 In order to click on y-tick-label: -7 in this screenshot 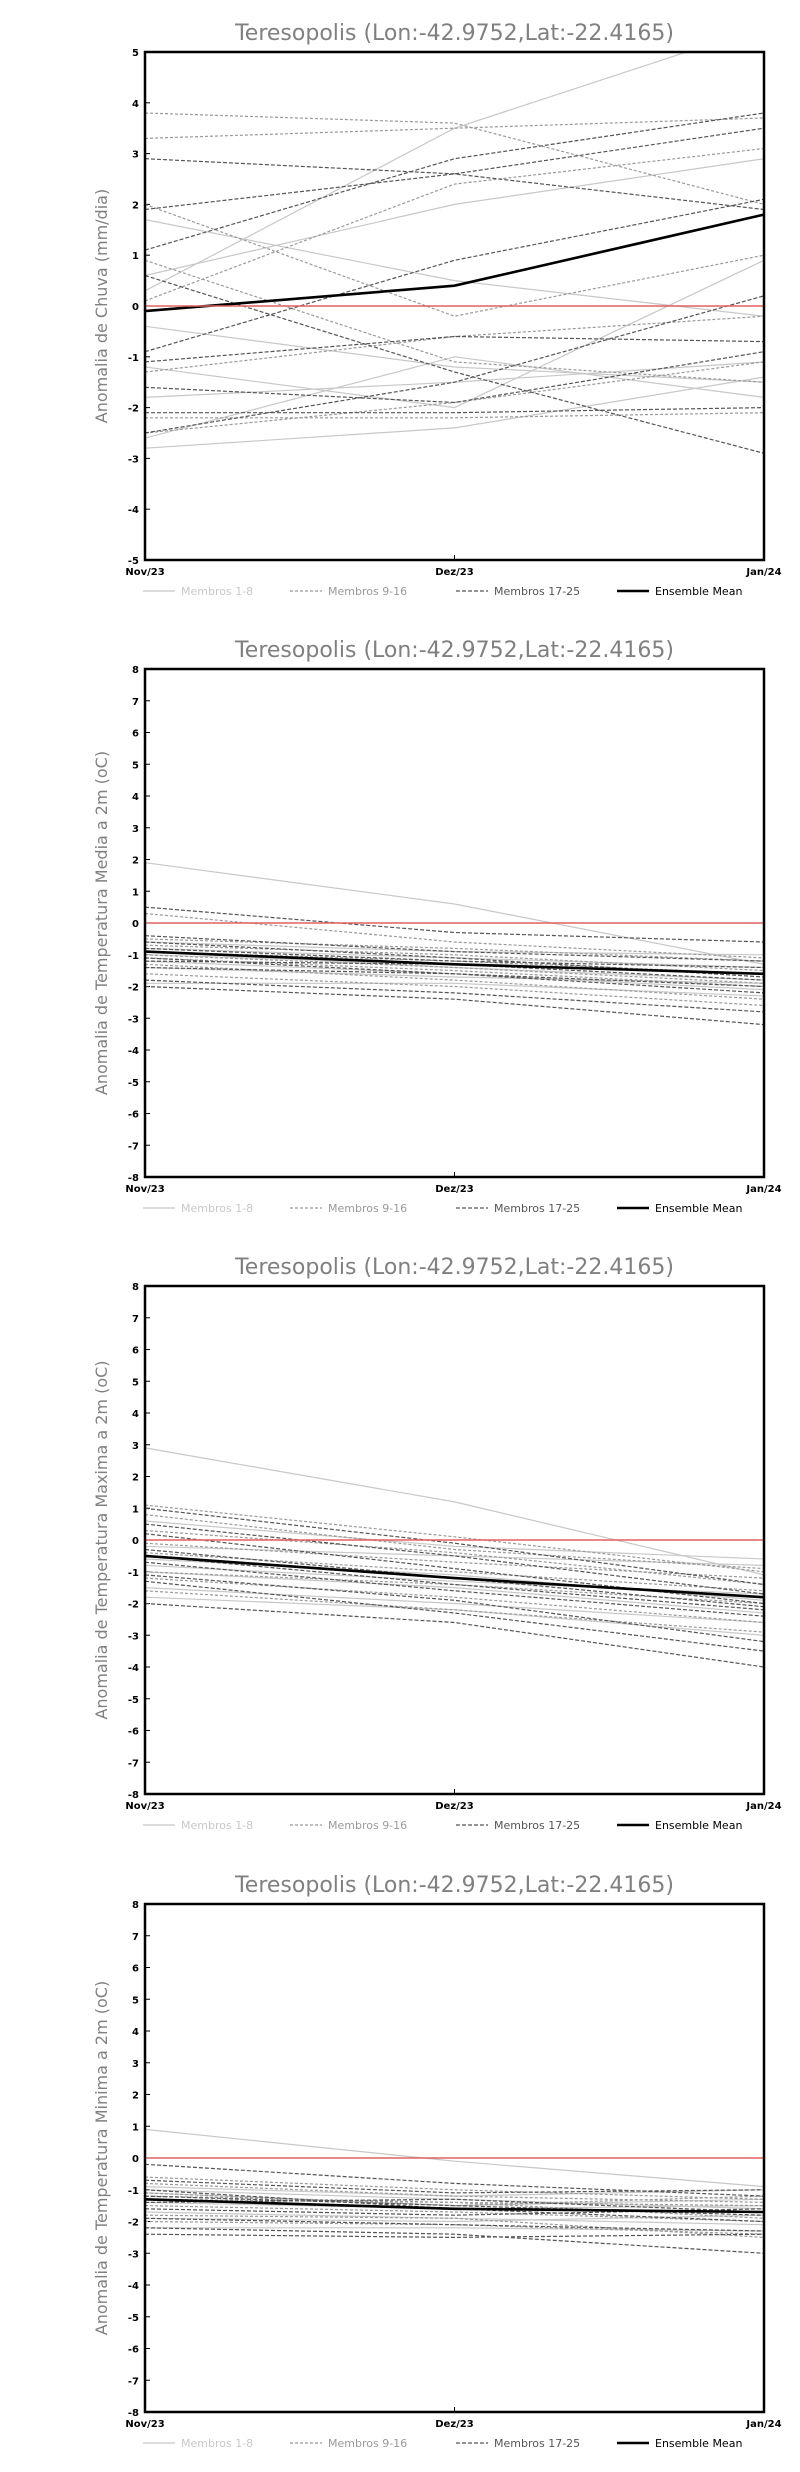, I will do `click(133, 1146)`.